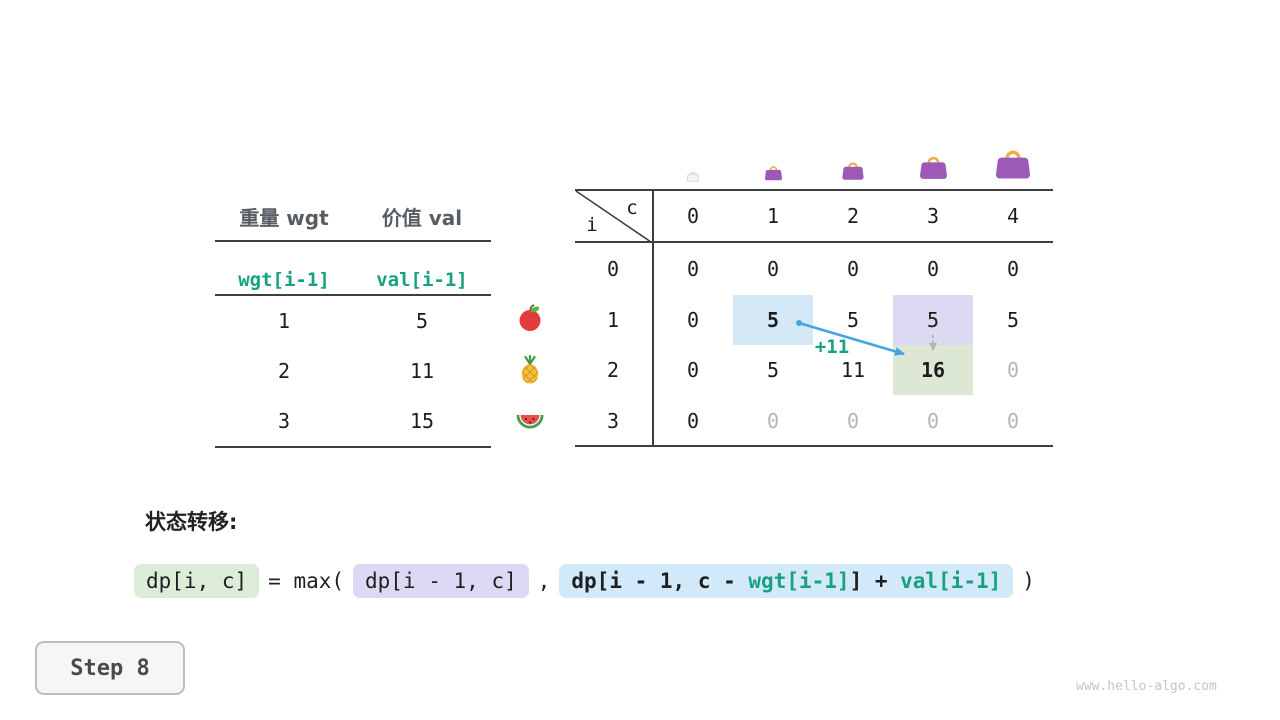  Describe the element at coordinates (632, 208) in the screenshot. I see `dp-corner-col-label: c` at that location.